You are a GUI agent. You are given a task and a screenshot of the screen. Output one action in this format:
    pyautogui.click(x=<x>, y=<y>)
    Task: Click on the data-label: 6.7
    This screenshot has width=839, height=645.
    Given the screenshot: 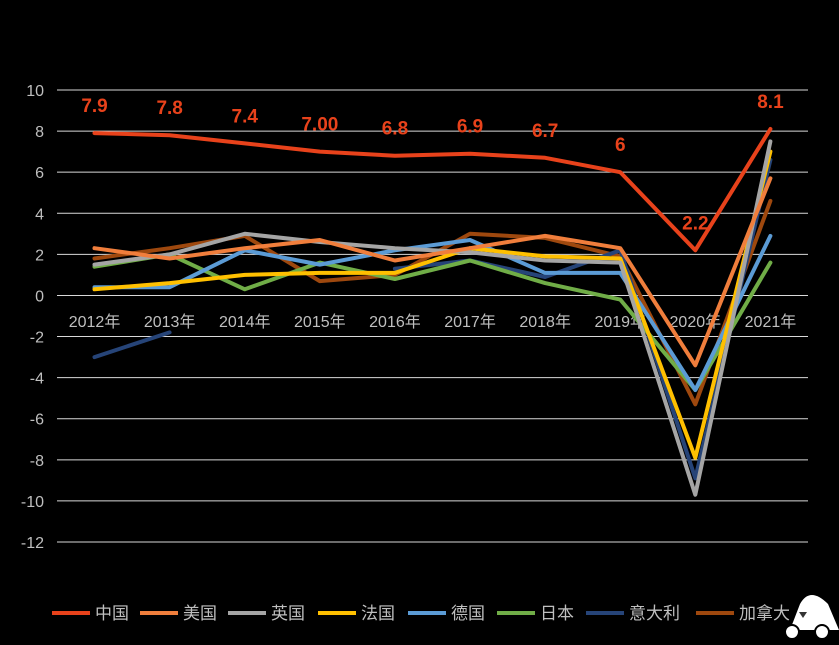 What is the action you would take?
    pyautogui.click(x=545, y=131)
    